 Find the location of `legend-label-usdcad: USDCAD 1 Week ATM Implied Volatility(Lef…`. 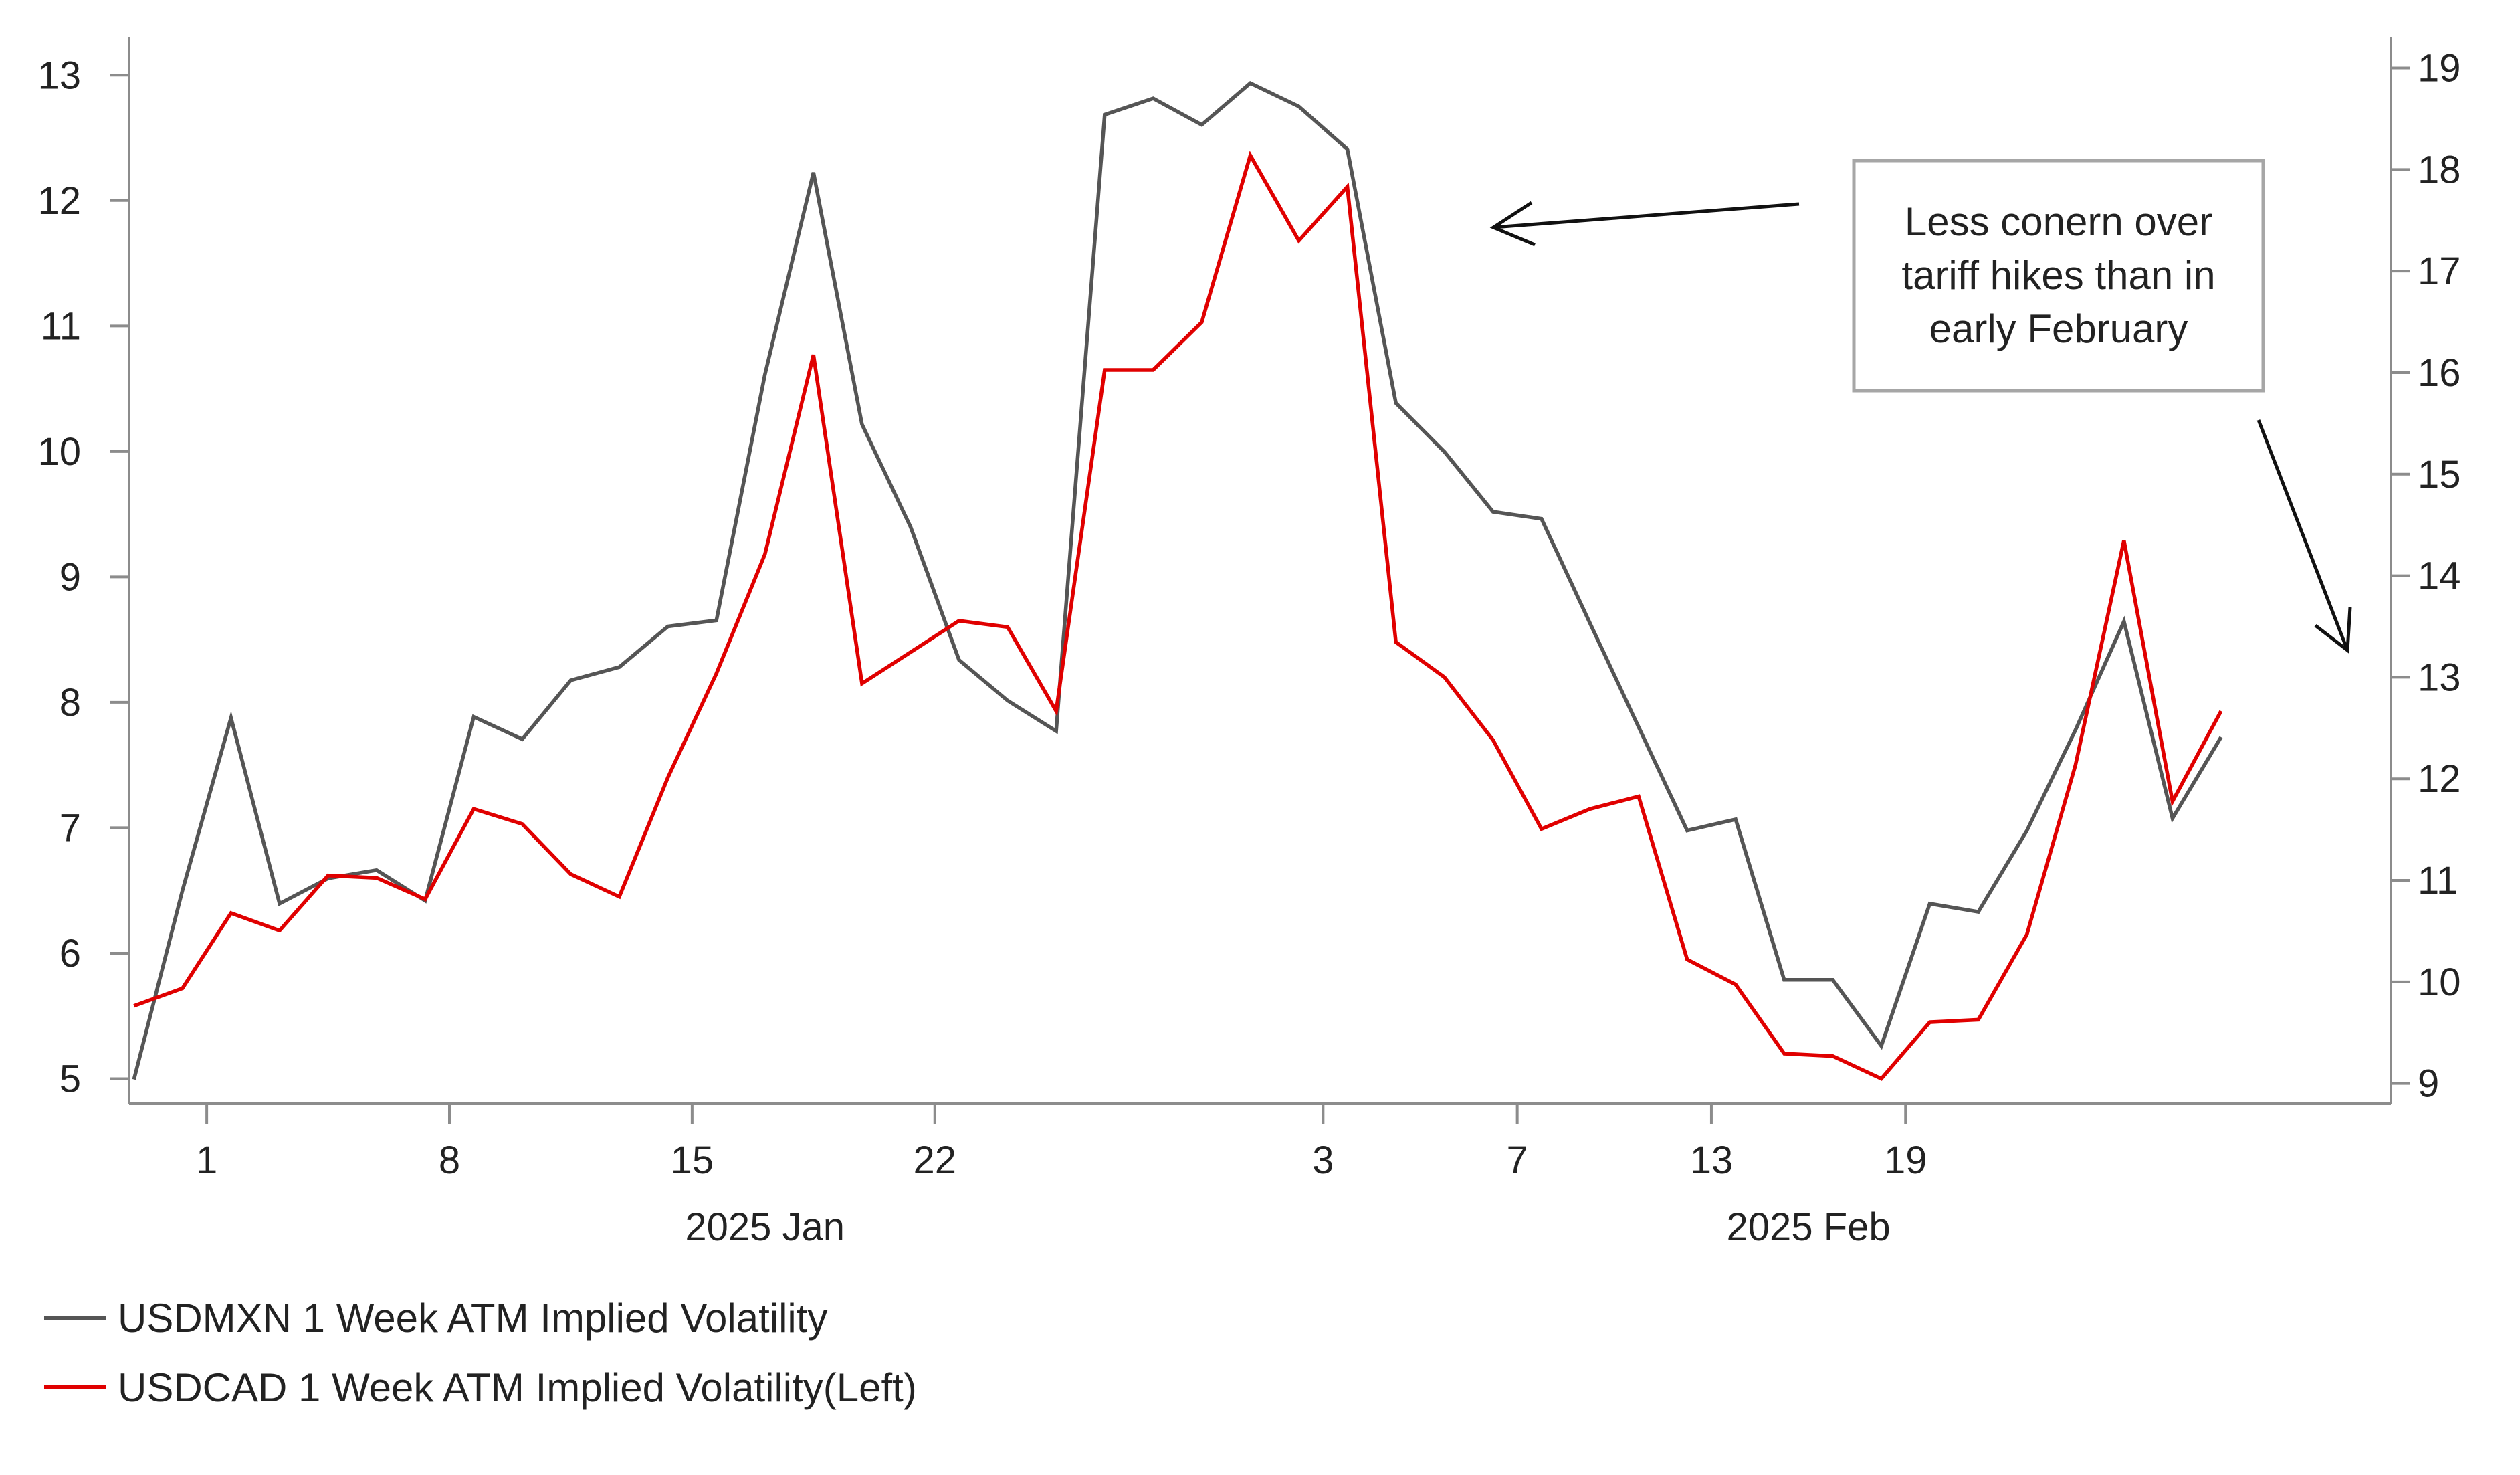

legend-label-usdcad: USDCAD 1 Week ATM Implied Volatility(Lef… is located at coordinates (517, 1388).